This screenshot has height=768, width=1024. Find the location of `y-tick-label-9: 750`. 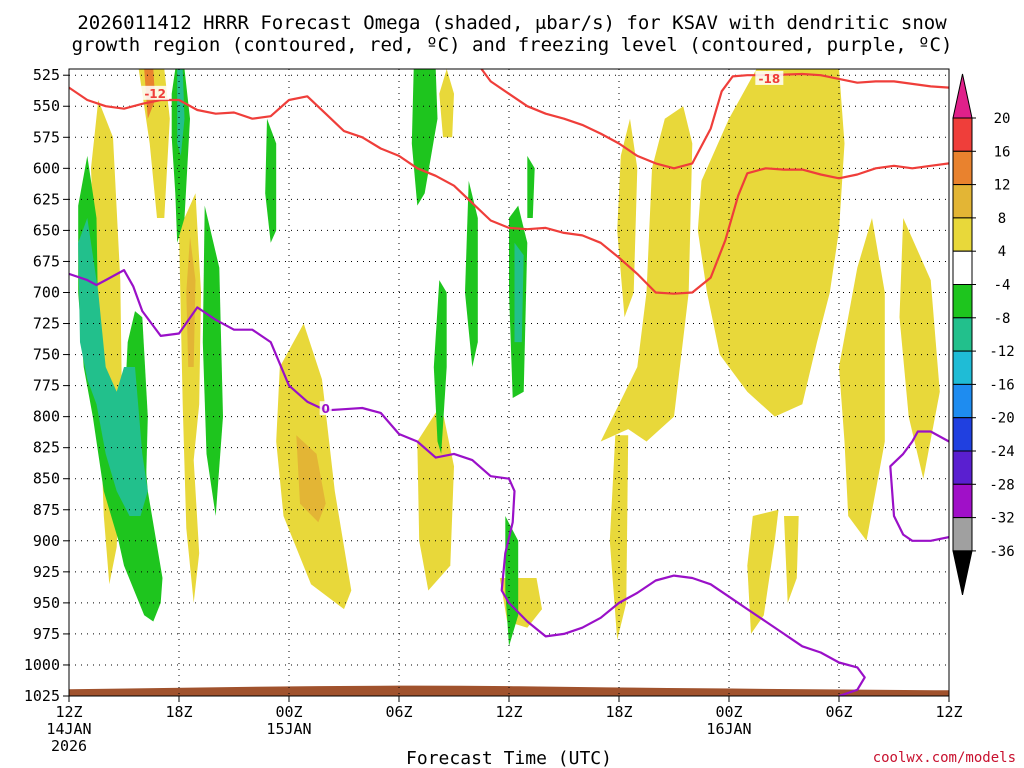

y-tick-label-9: 750 is located at coordinates (46, 355).